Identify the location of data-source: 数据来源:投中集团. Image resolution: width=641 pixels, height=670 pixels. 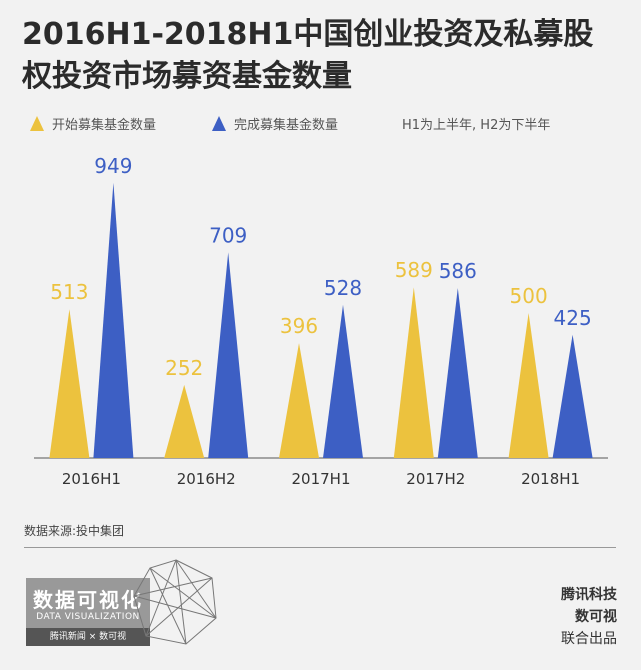
(74, 531).